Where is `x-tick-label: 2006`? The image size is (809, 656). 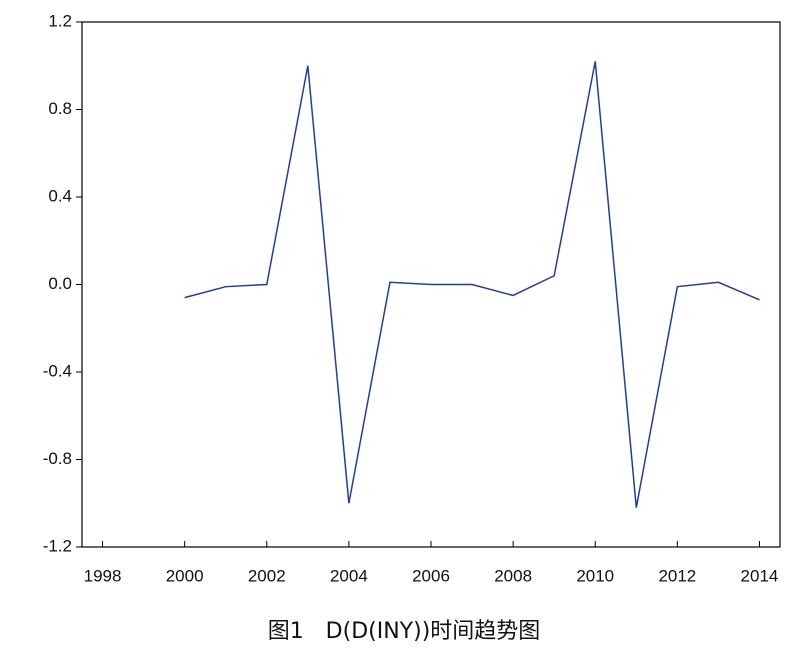
x-tick-label: 2006 is located at coordinates (431, 575).